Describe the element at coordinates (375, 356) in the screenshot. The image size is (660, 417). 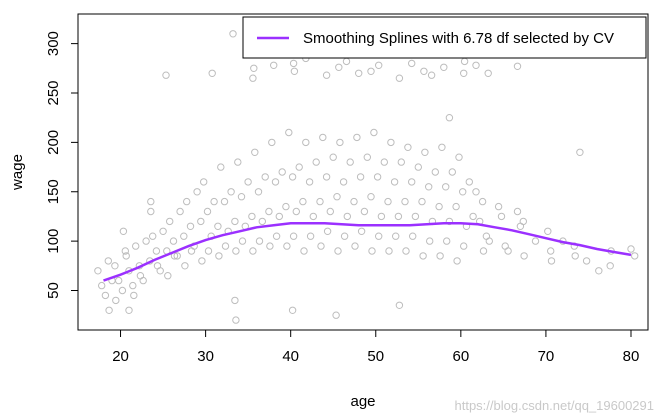
I see `x-tick-label: 50` at that location.